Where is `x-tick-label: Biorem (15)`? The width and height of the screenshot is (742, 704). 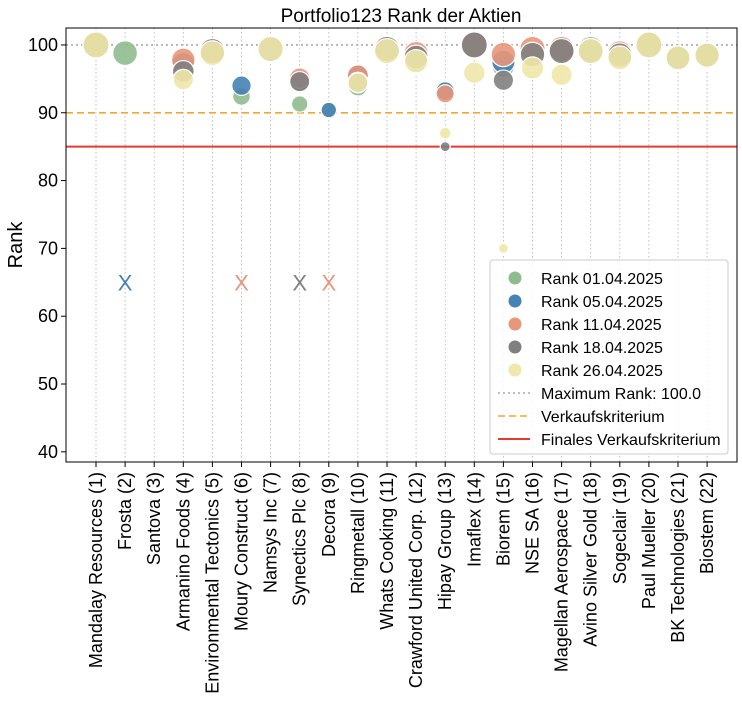
x-tick-label: Biorem (15) is located at coordinates (503, 519).